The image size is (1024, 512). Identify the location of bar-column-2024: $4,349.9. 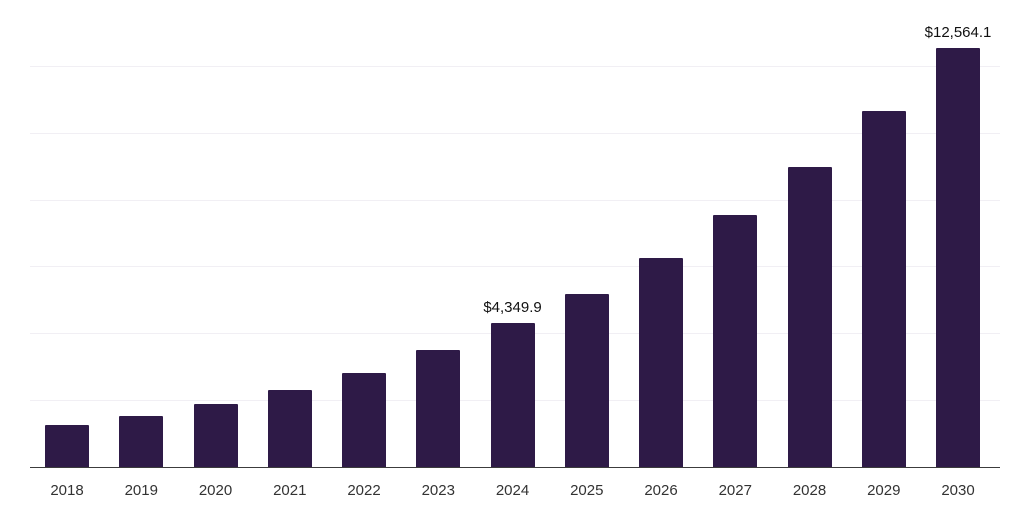
(512, 383).